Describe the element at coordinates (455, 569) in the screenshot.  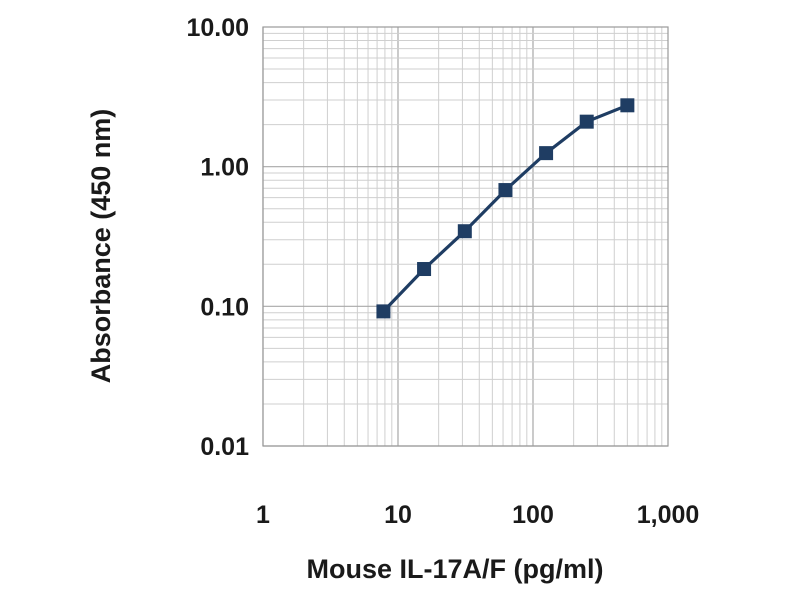
I see `x-axis-title: Mouse IL-17A/F (pg/ml)` at that location.